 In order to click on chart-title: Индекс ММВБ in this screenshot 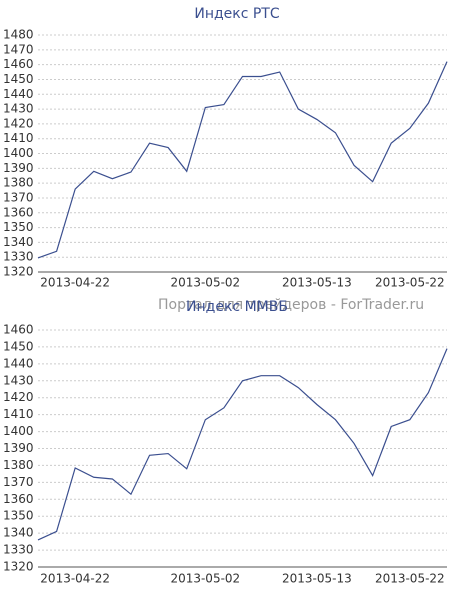, I will do `click(237, 307)`.